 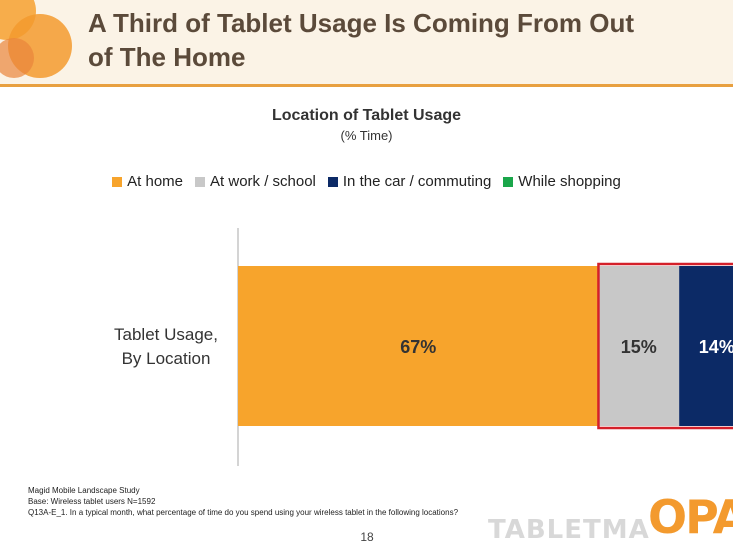 What do you see at coordinates (569, 530) in the screenshot?
I see `watermark-text: TABLETMA` at bounding box center [569, 530].